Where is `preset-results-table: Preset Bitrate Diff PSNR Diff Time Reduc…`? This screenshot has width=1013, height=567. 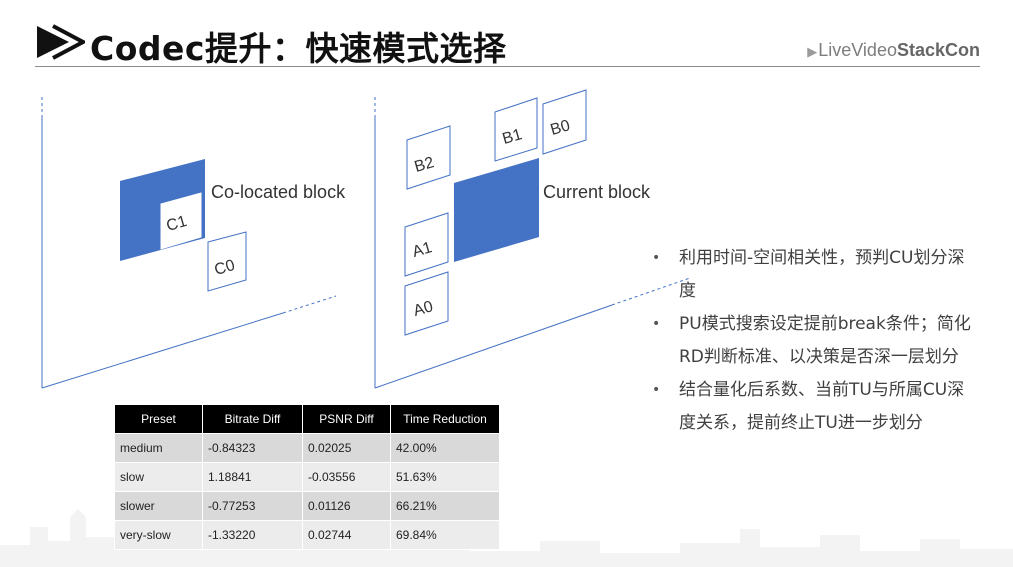 preset-results-table: Preset Bitrate Diff PSNR Diff Time Reduc… is located at coordinates (307, 477).